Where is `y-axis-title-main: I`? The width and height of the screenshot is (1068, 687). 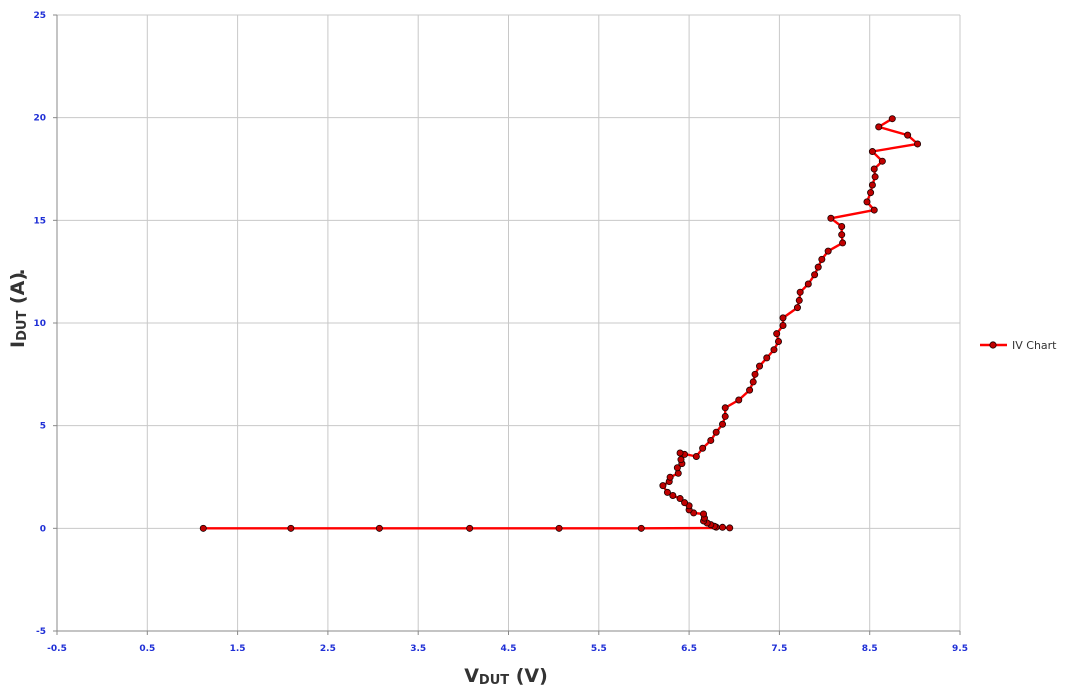
y-axis-title-main: I is located at coordinates (18, 344).